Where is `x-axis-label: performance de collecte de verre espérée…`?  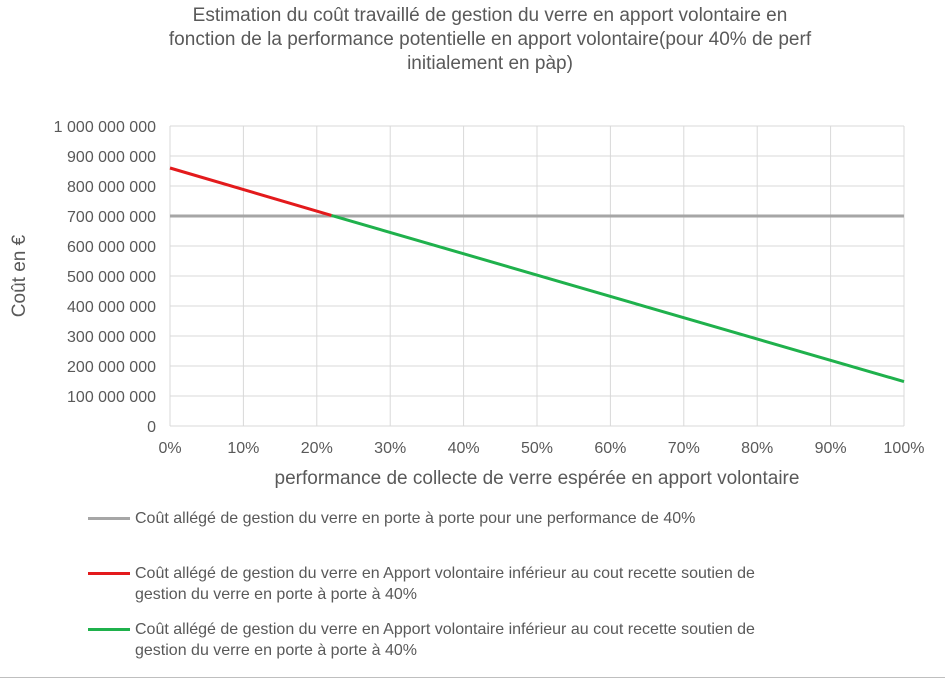 x-axis-label: performance de collecte de verre espérée… is located at coordinates (537, 478).